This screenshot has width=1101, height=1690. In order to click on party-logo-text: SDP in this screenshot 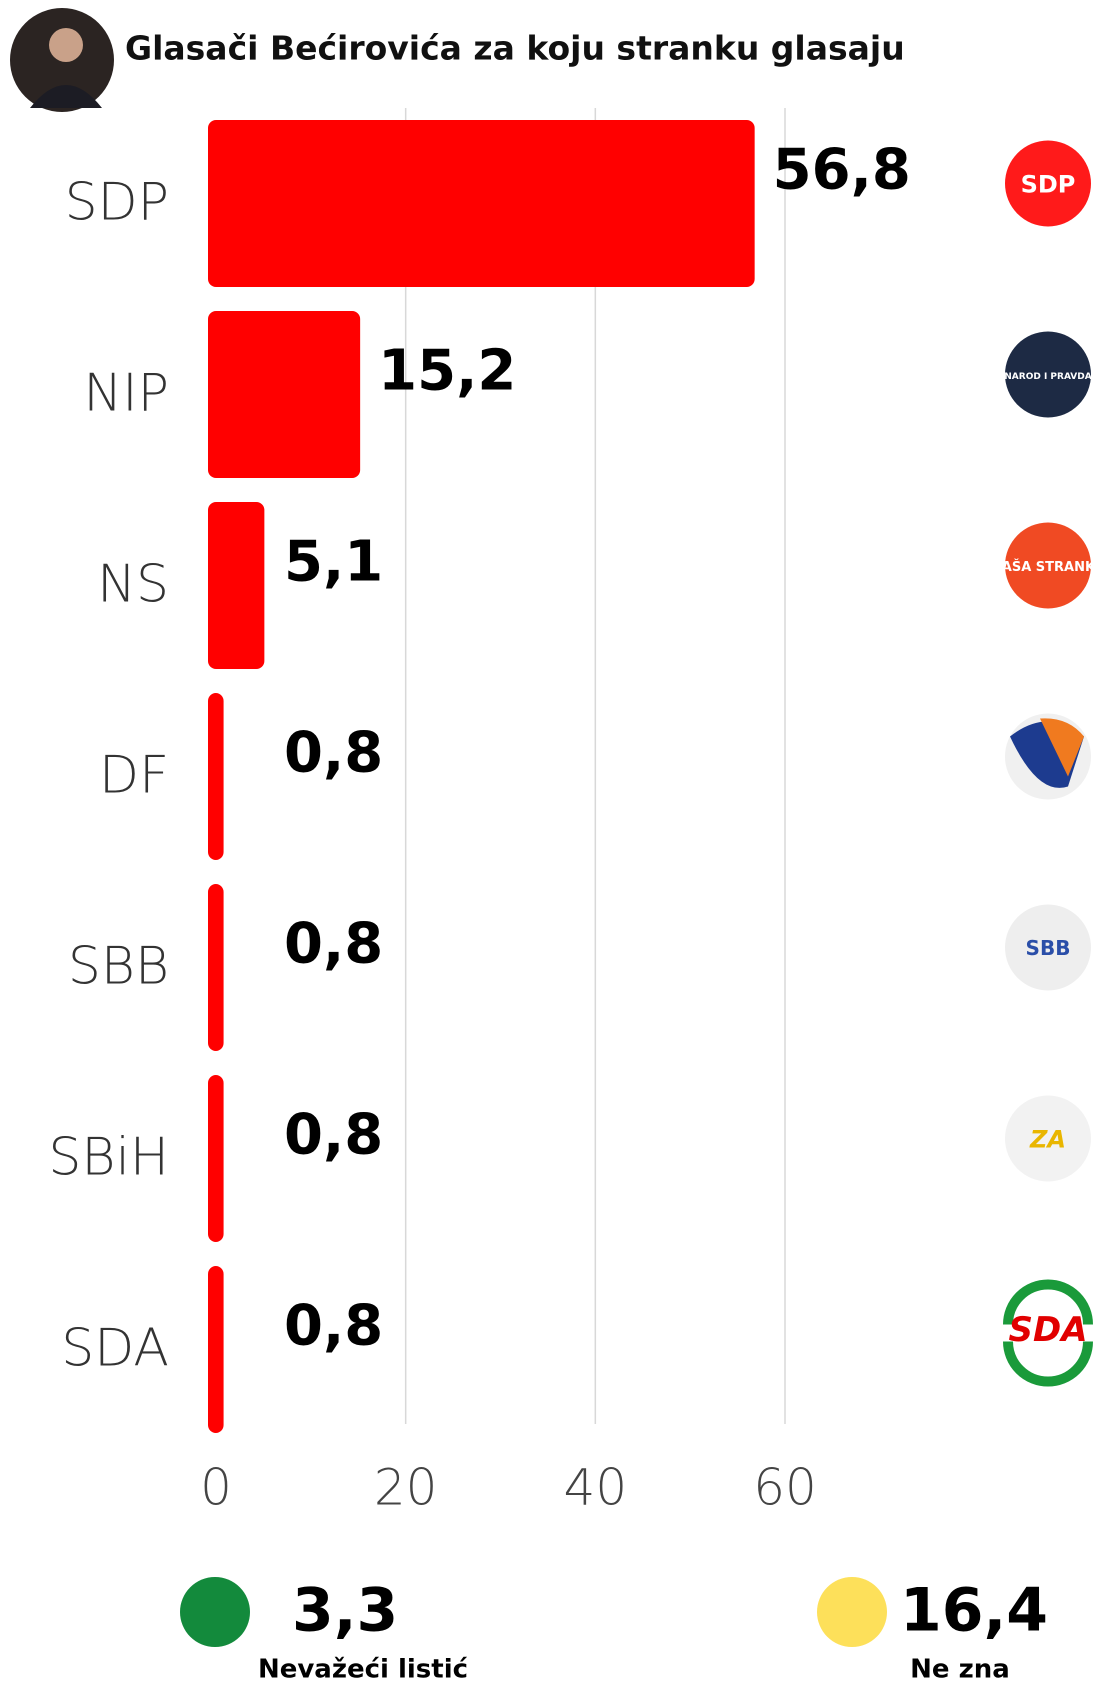, I will do `click(1048, 185)`.